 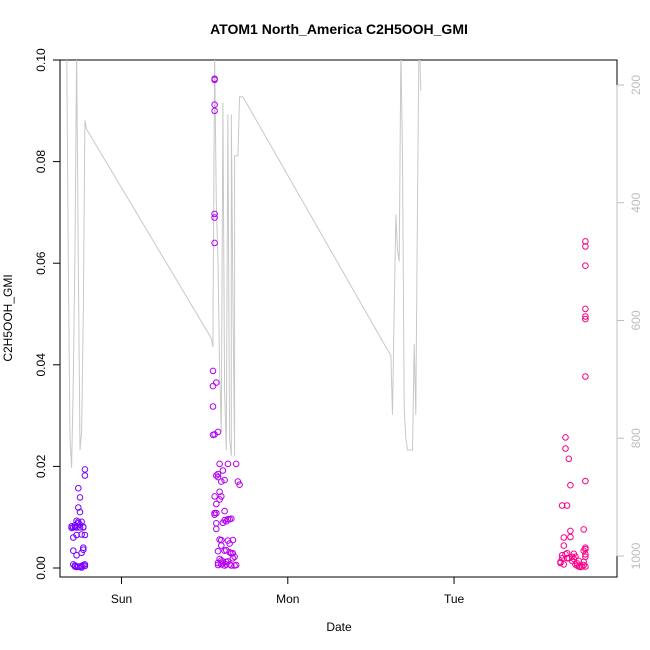 I want to click on y-tick-label: 0.02, so click(x=41, y=466).